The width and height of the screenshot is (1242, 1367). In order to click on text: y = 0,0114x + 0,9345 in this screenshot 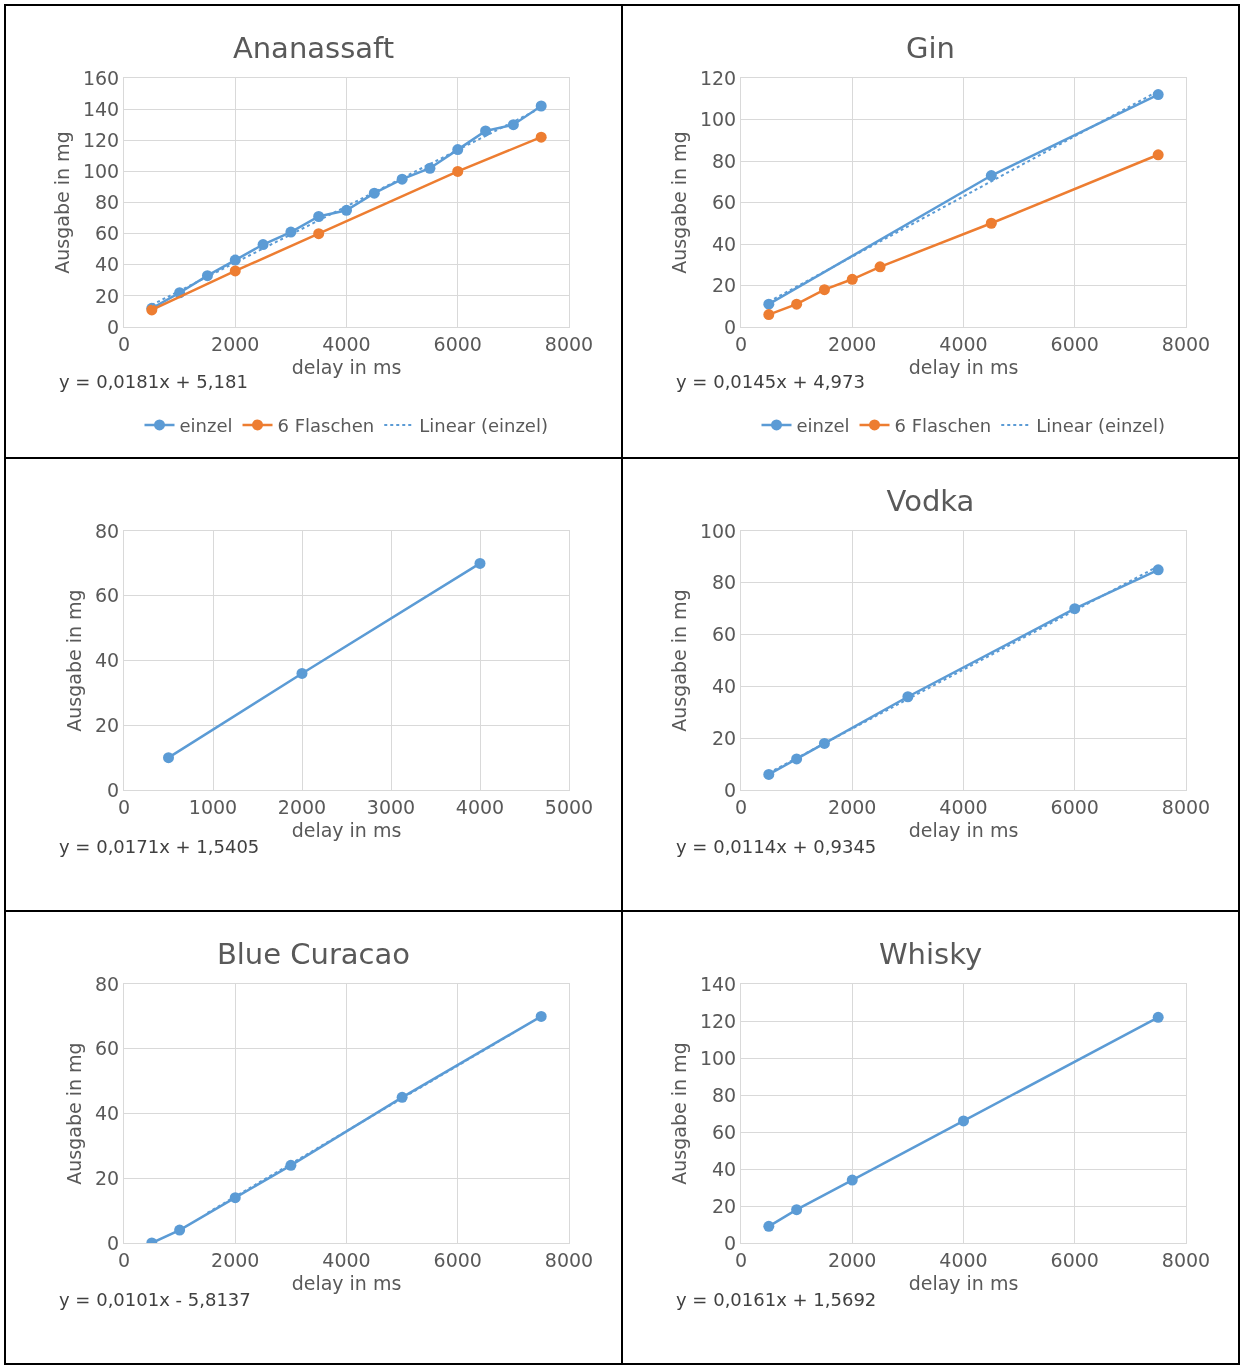, I will do `click(776, 846)`.